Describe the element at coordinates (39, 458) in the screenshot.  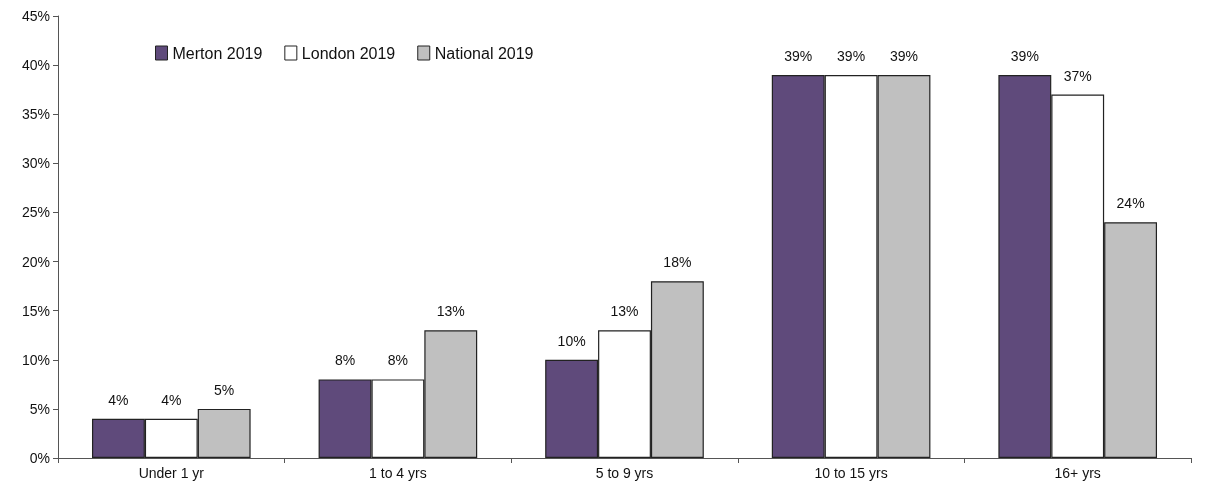
I see `y-tick-label: 0%` at that location.